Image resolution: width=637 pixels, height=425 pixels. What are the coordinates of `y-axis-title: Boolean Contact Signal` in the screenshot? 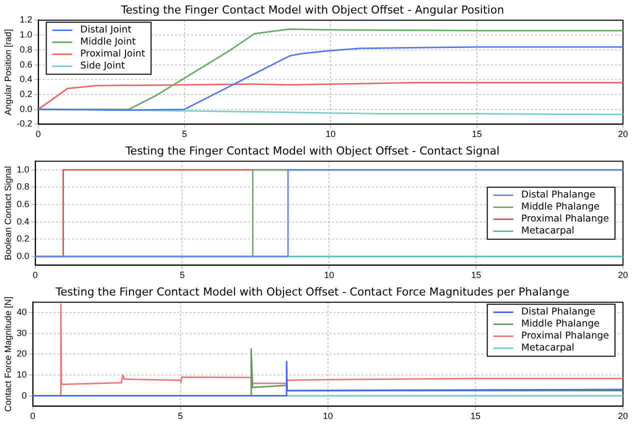 It's located at (7, 213).